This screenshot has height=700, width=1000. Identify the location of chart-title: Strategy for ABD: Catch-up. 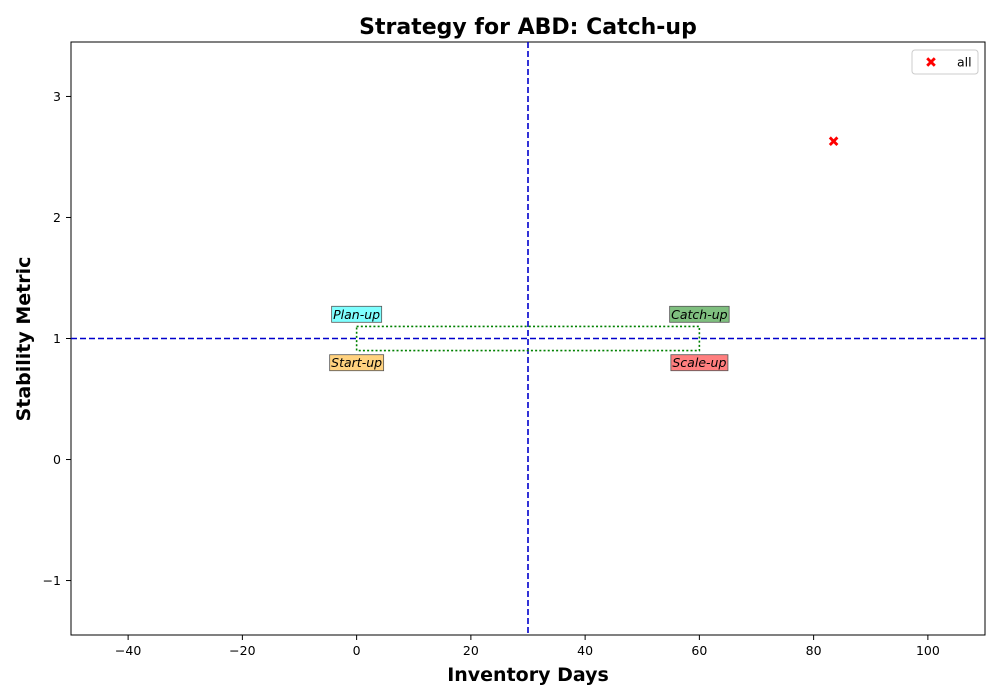
(528, 27).